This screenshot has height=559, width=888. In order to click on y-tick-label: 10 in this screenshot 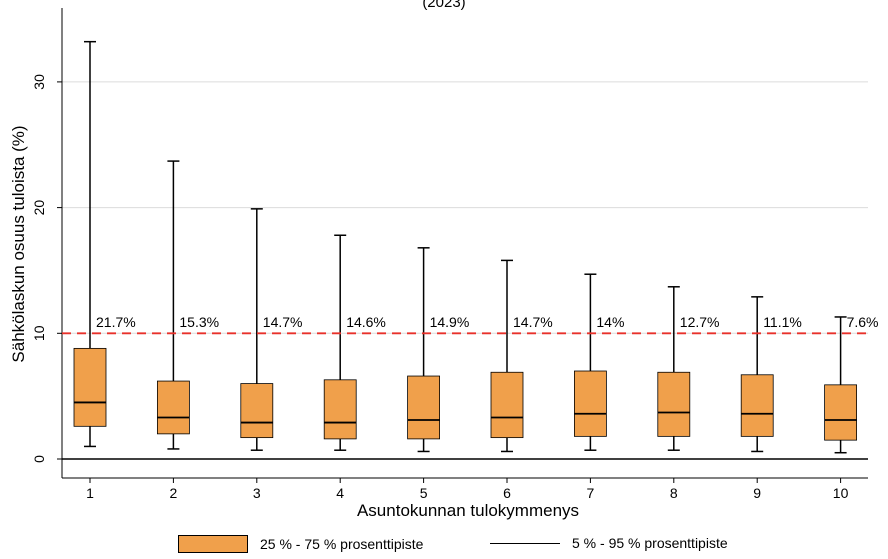, I will do `click(39, 333)`.